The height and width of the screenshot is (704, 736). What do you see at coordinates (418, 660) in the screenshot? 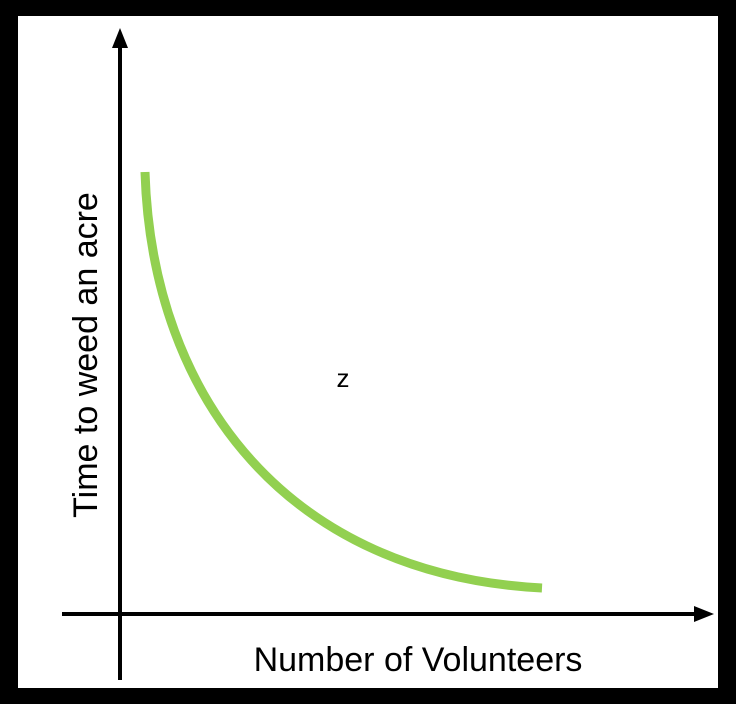
I see `x-axis-label: Number of Volunteers` at bounding box center [418, 660].